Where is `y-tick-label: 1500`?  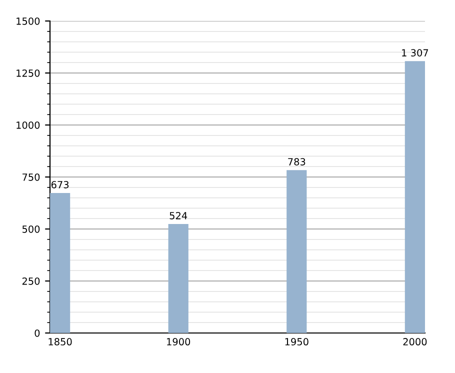 y-tick-label: 1500 is located at coordinates (28, 21).